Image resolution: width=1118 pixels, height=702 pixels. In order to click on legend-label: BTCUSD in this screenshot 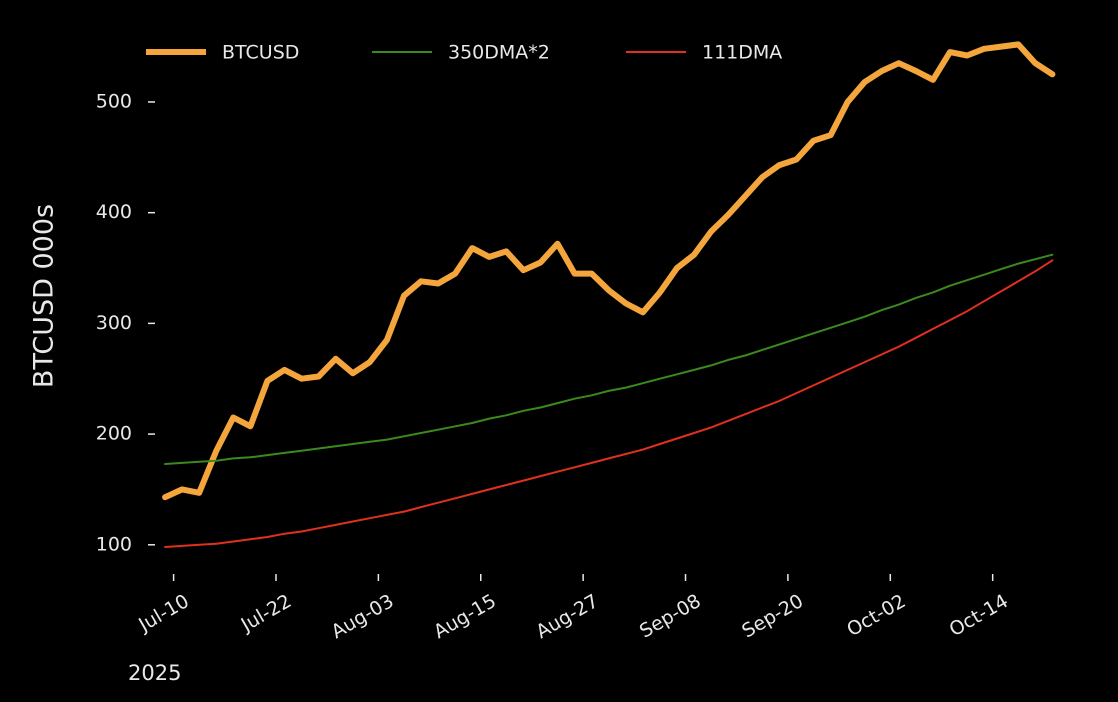, I will do `click(260, 53)`.